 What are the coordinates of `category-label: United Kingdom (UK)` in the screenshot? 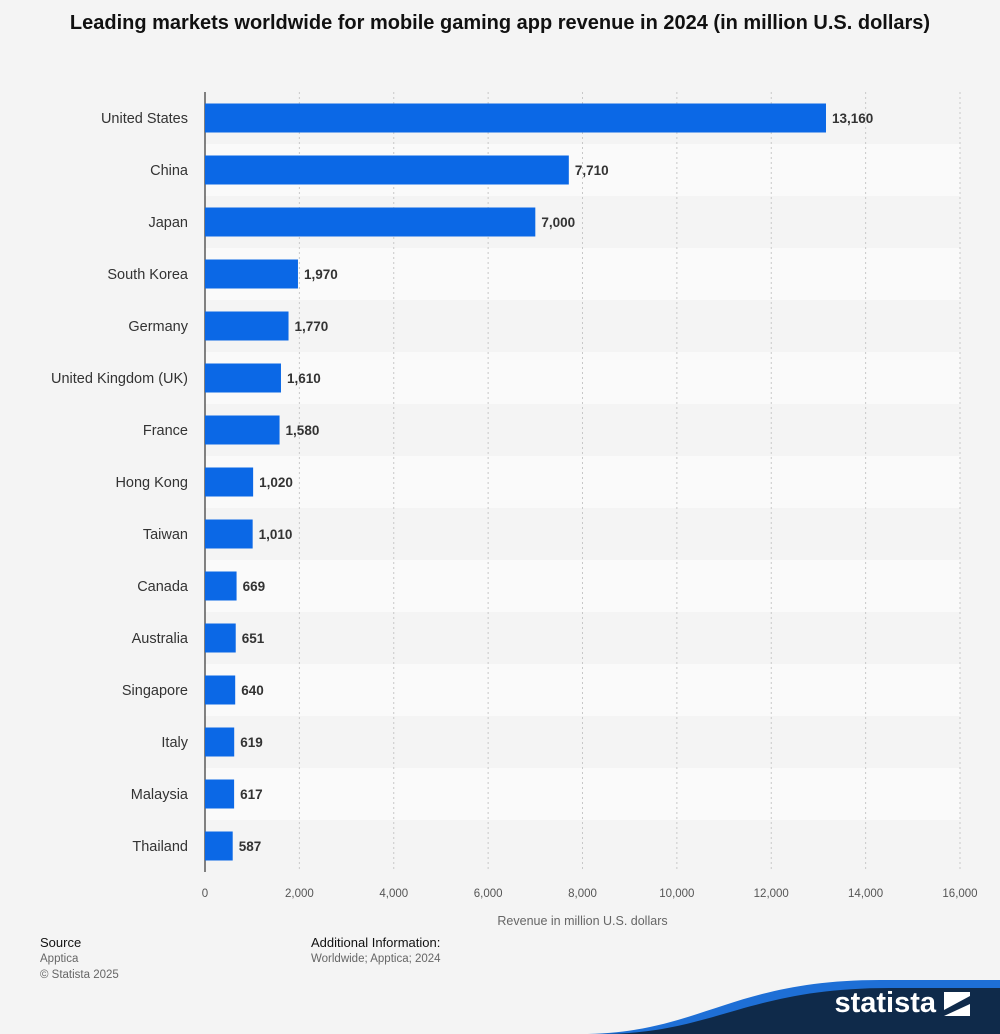 It's located at (119, 379).